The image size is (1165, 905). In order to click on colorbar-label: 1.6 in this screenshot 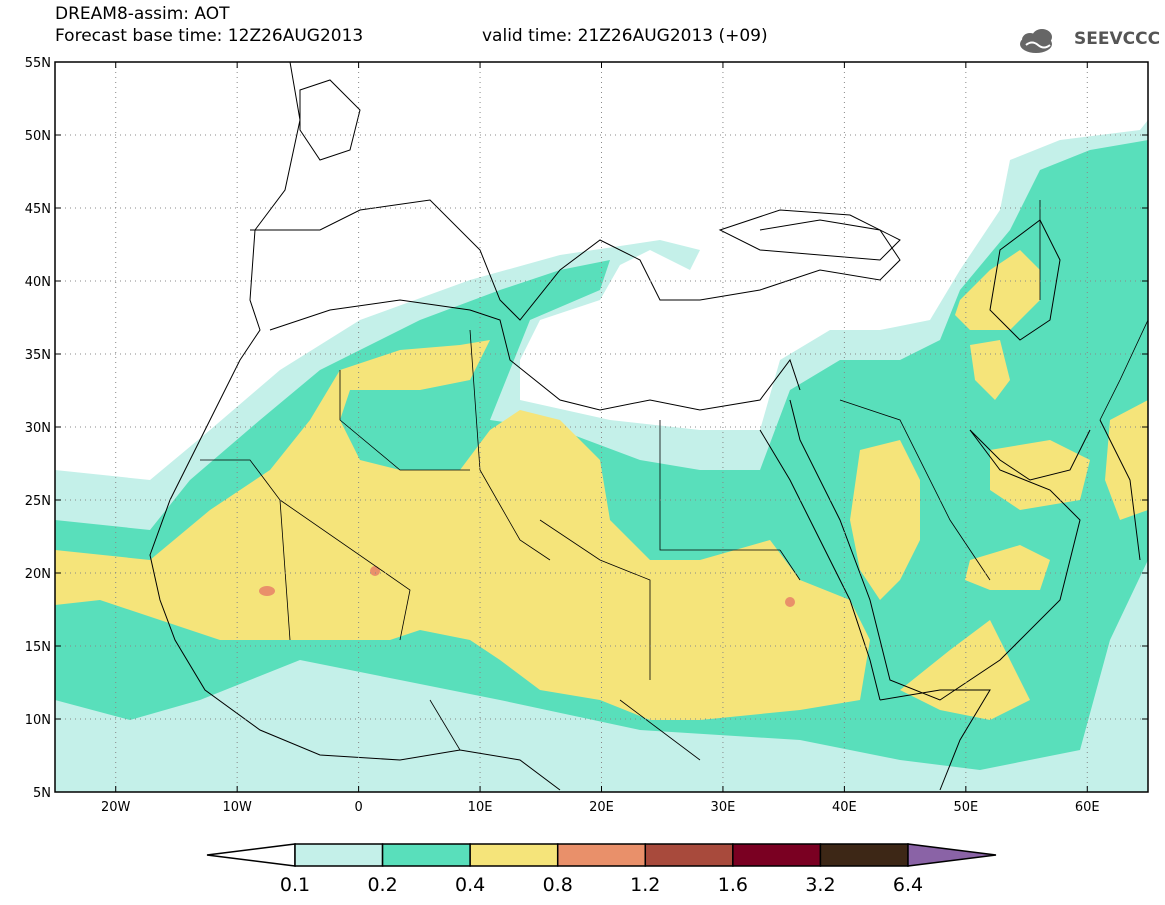, I will do `click(733, 885)`.